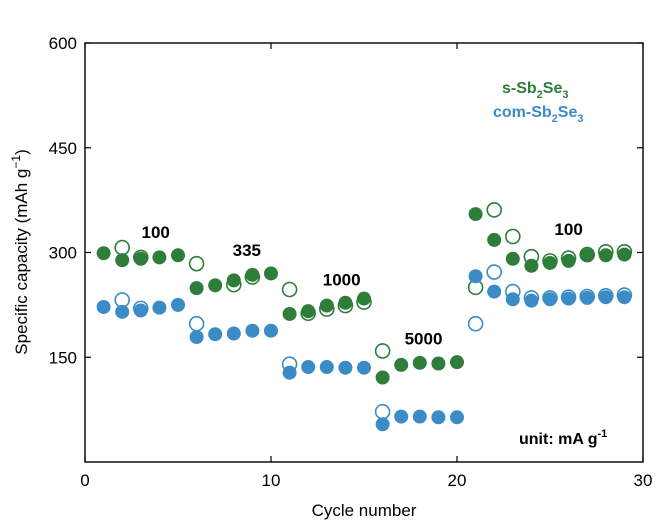  What do you see at coordinates (364, 510) in the screenshot?
I see `x-axis-title: Cycle number` at bounding box center [364, 510].